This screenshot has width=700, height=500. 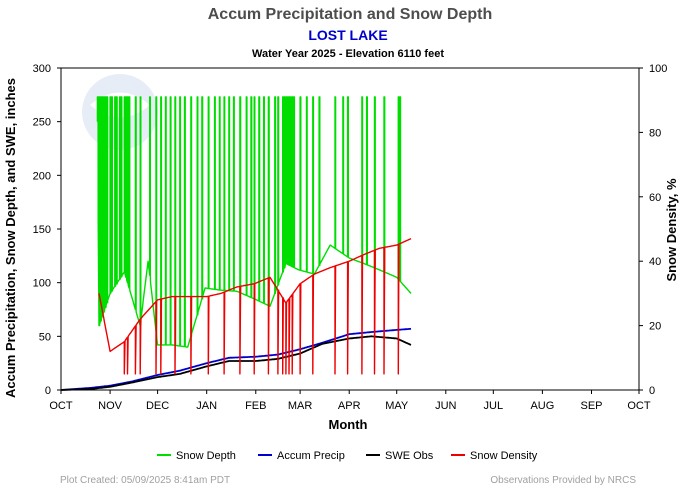 What do you see at coordinates (311, 456) in the screenshot?
I see `legend-label-accum-precip: Accum Precip` at bounding box center [311, 456].